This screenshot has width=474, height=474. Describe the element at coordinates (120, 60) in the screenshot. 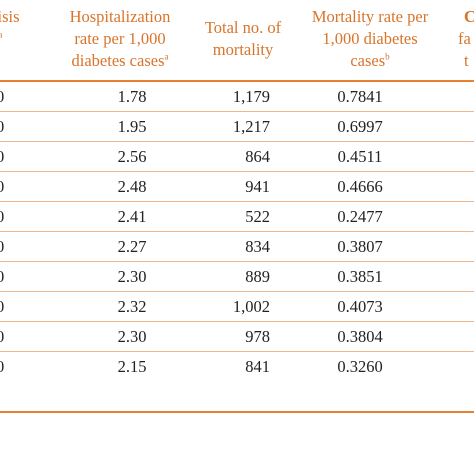

I see `header-hosp-line3: diabetes casesa` at that location.